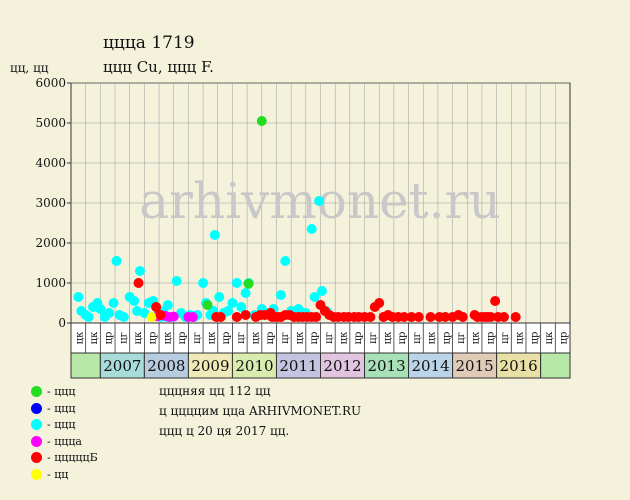 Image resolution: width=630 pixels, height=500 pixels. I want to click on x-year-pad-right, so click(555, 365).